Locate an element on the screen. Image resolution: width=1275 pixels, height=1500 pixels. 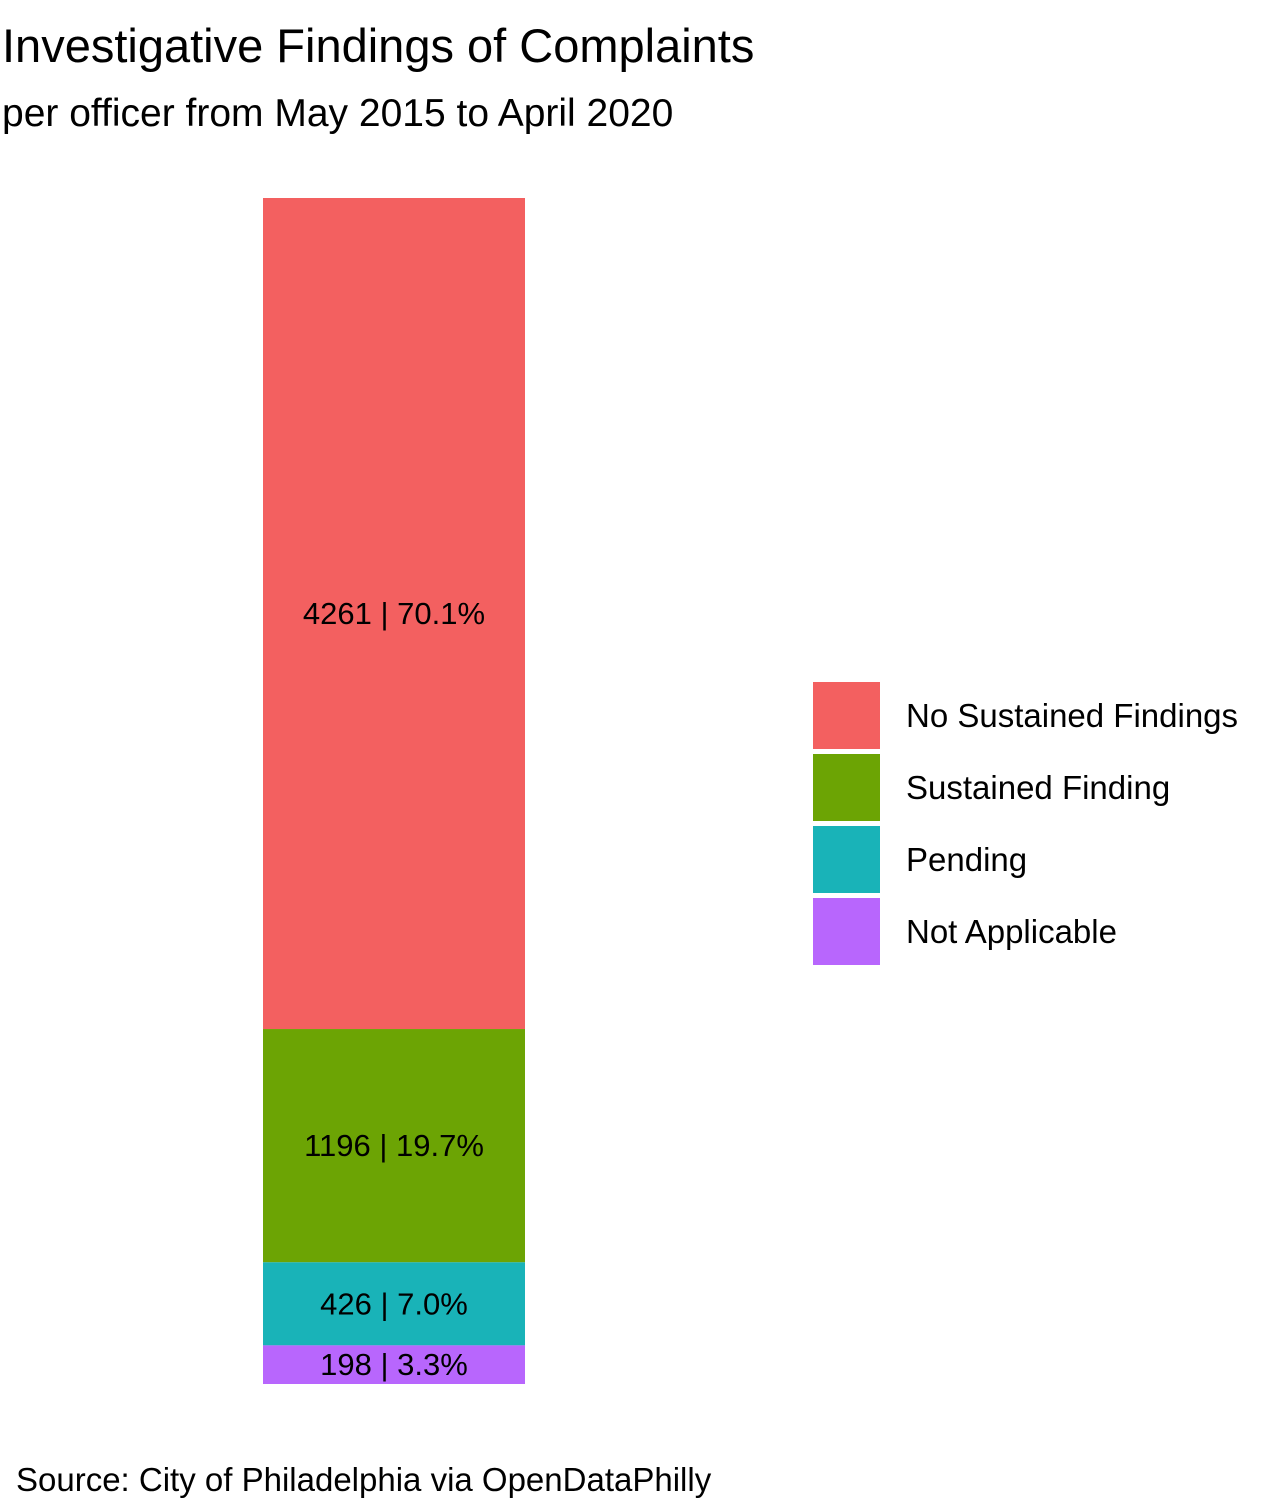
legend-label-sustained-finding: Sustained Finding is located at coordinates (1038, 787).